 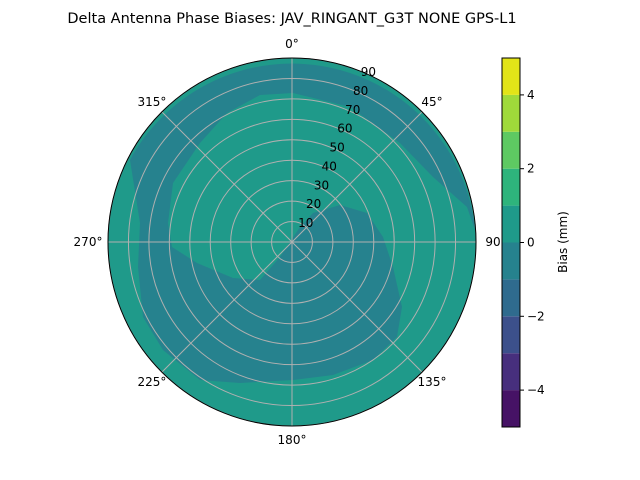 What do you see at coordinates (352, 110) in the screenshot?
I see `radial-tick-label: 70` at bounding box center [352, 110].